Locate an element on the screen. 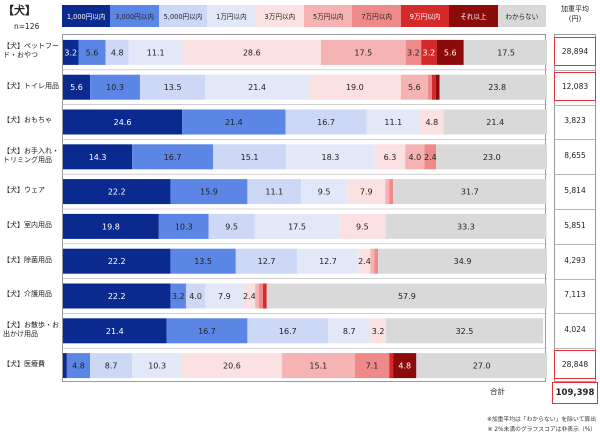 The width and height of the screenshot is (600, 436). total-value: 109,398 is located at coordinates (575, 393).